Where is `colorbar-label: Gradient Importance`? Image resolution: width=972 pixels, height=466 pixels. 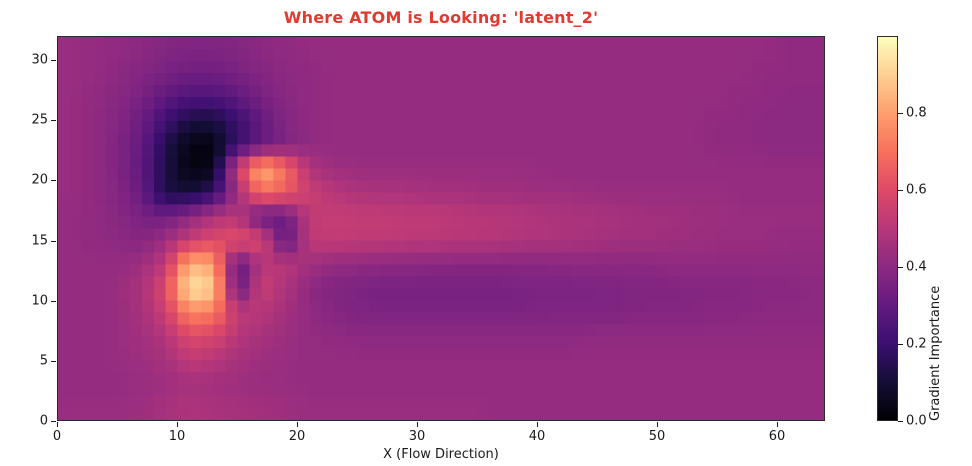 colorbar-label: Gradient Importance is located at coordinates (935, 353).